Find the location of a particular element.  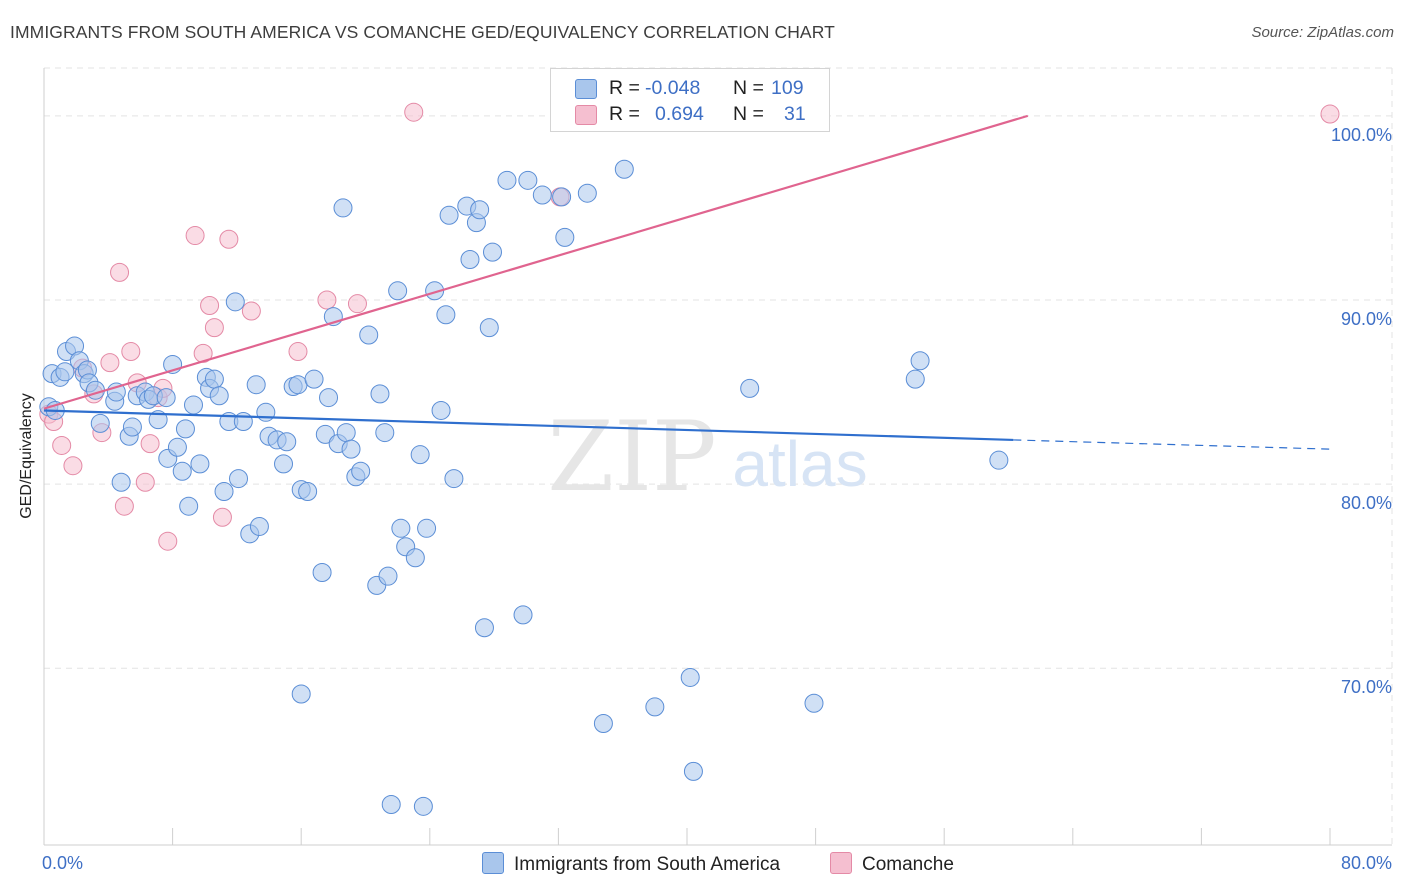

legend-n-value: 31 is located at coordinates (795, 114).